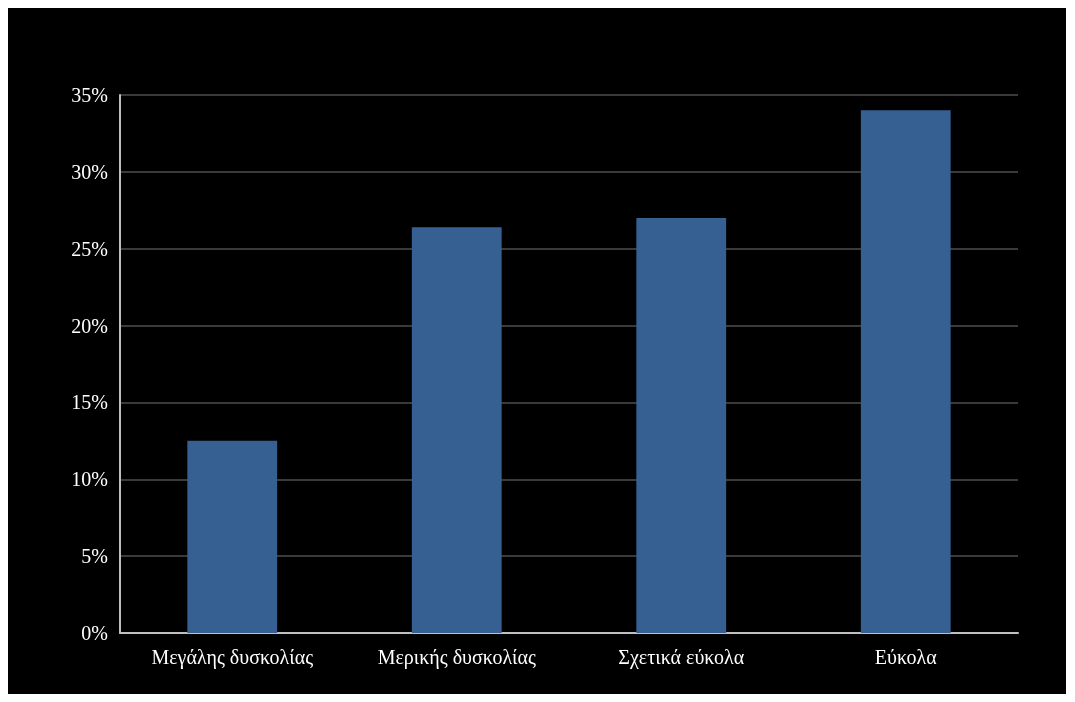  I want to click on y-tick-label: 30%, so click(89, 171).